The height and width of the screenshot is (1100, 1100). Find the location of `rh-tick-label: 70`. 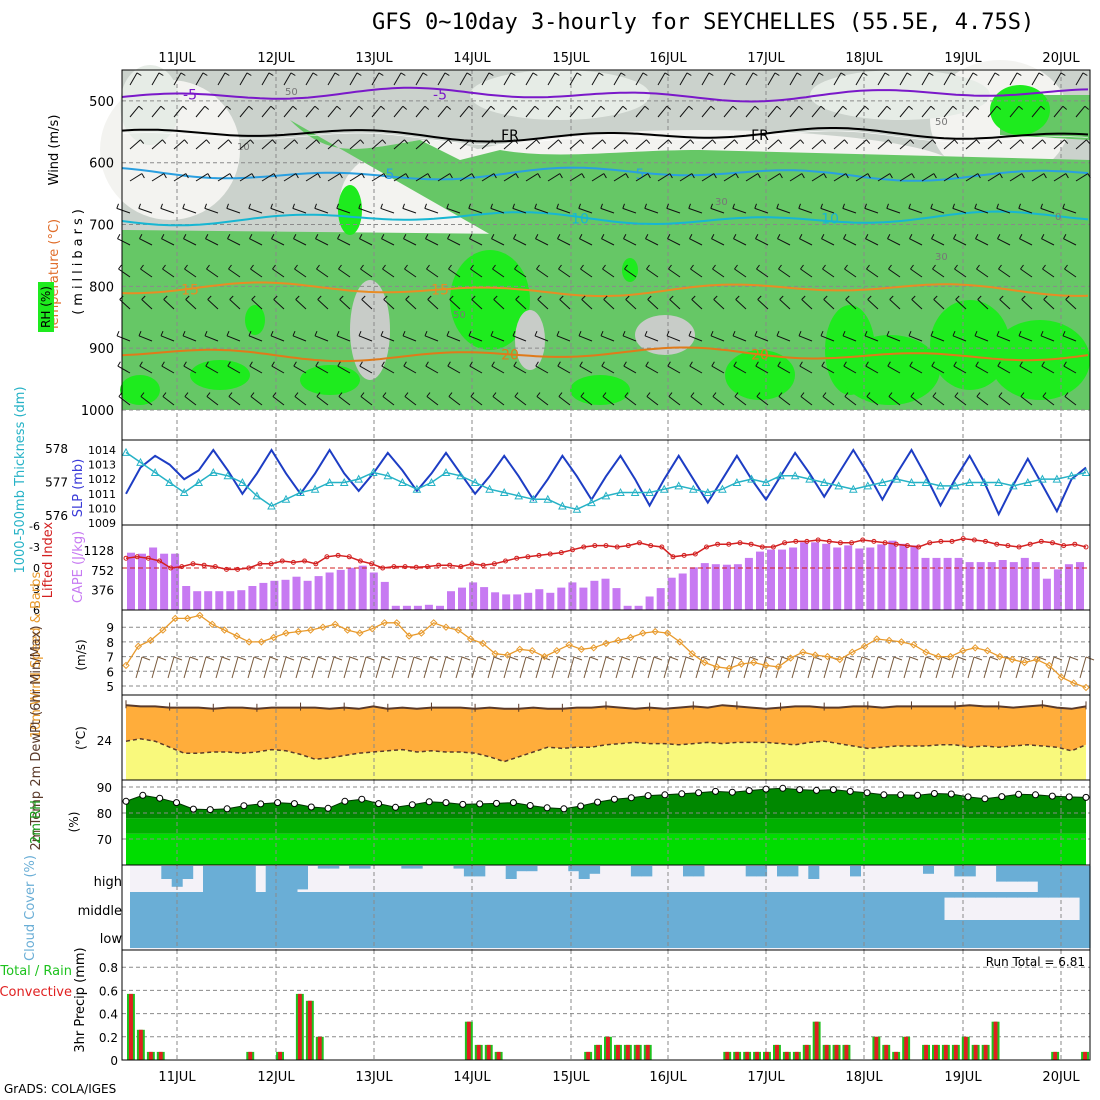

rh-tick-label: 70 is located at coordinates (104, 840).